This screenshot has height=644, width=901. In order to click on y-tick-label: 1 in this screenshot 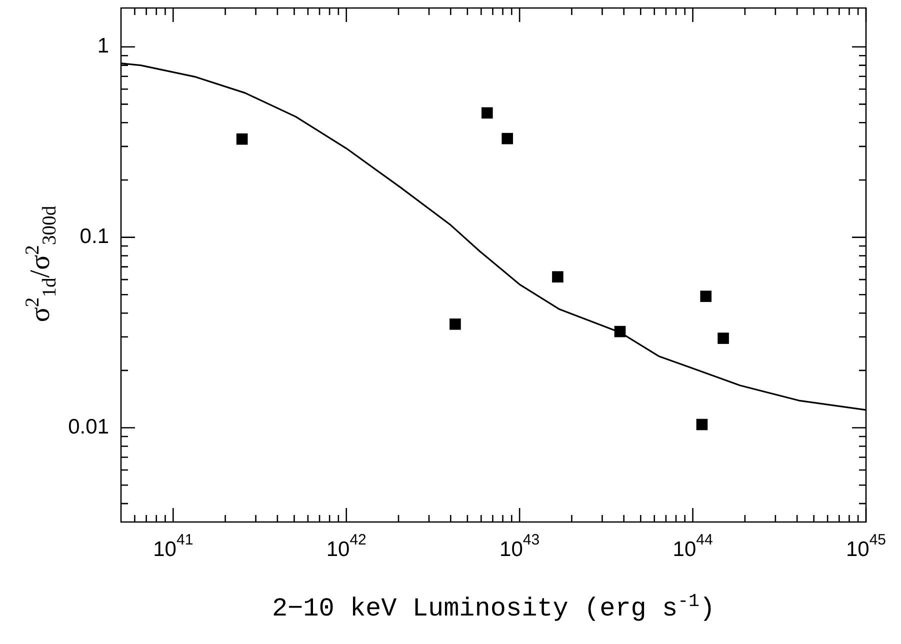, I will do `click(103, 46)`.